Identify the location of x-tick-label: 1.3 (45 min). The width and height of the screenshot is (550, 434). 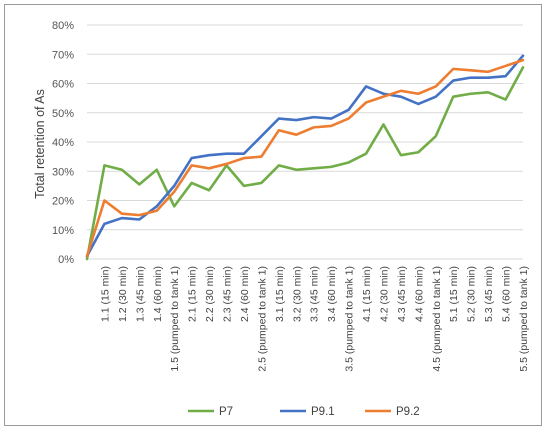
(140, 294).